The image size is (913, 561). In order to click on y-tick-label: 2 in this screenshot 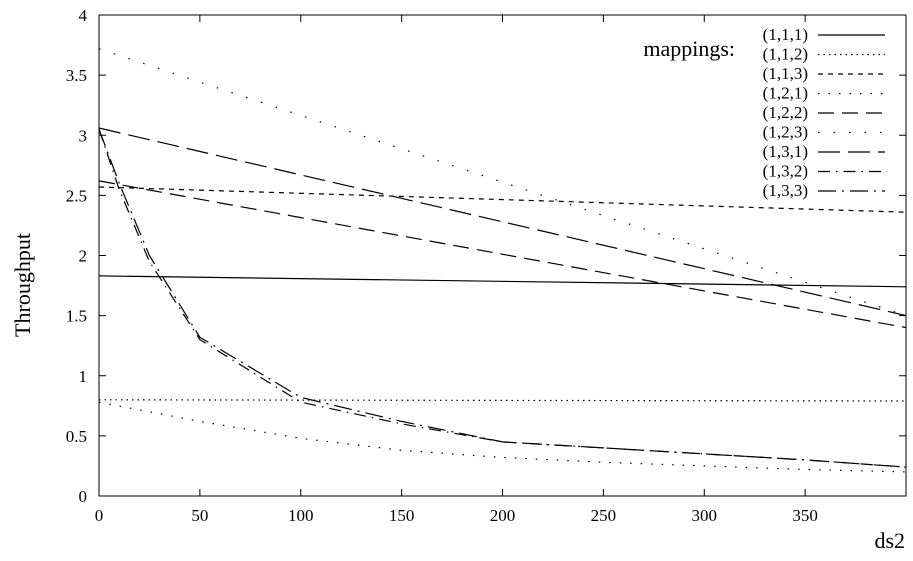, I will do `click(83, 256)`.